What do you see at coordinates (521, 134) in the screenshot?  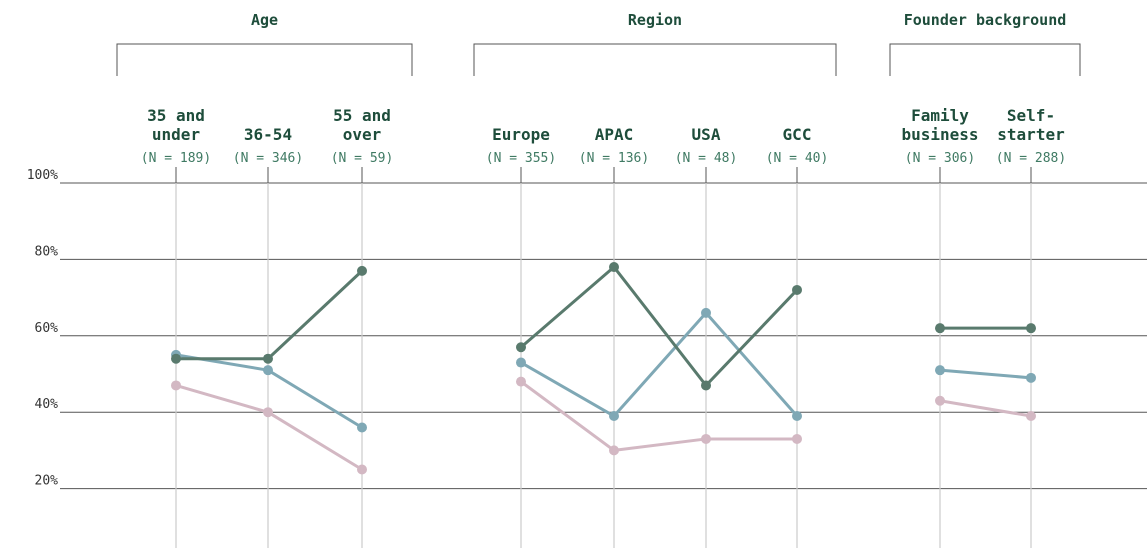 I see `category-label: Europe` at bounding box center [521, 134].